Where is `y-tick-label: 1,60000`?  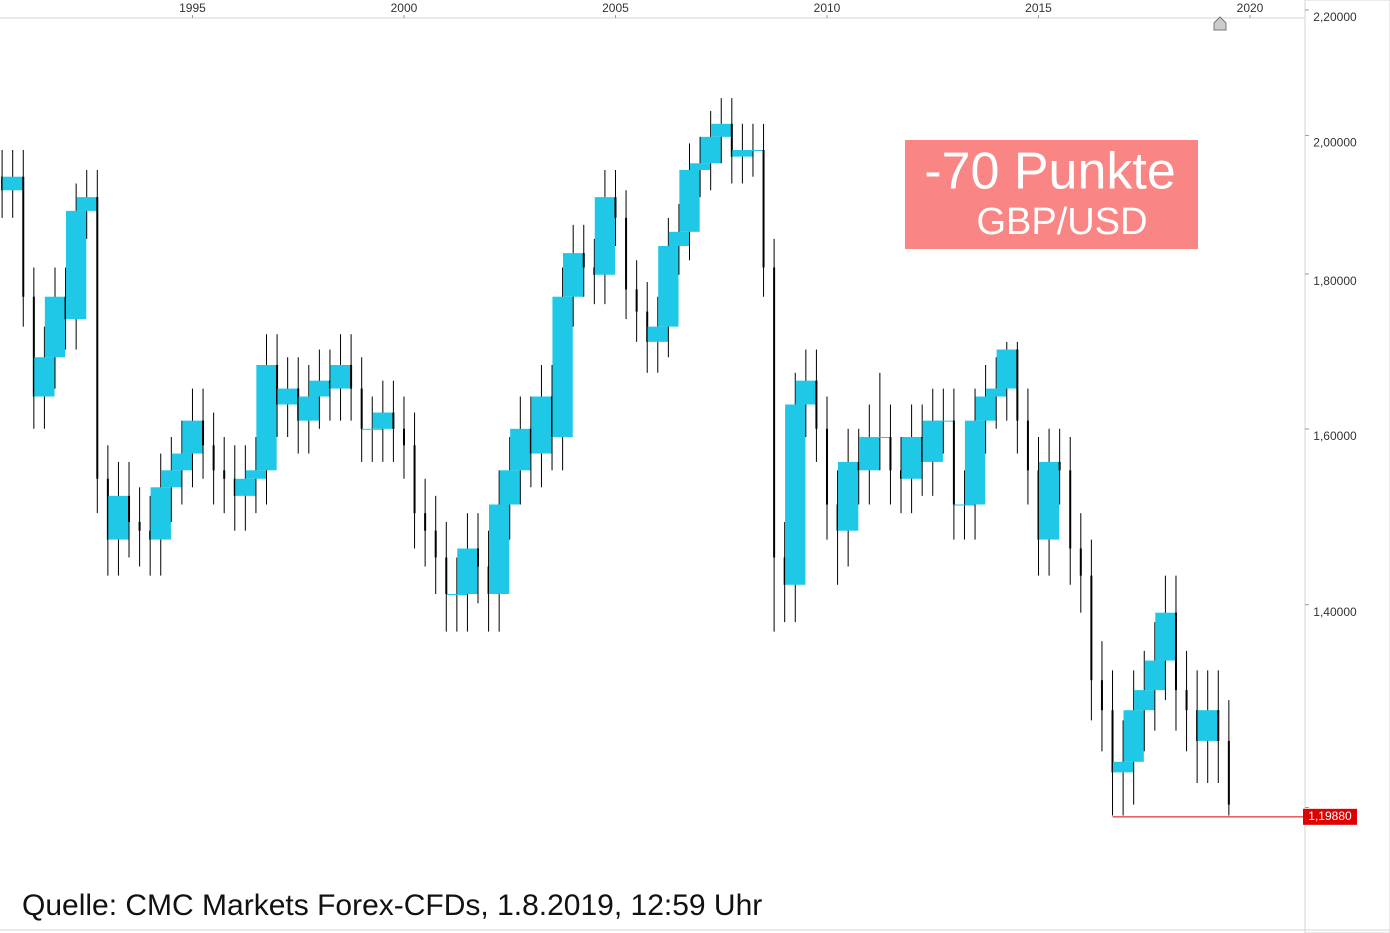 y-tick-label: 1,60000 is located at coordinates (1335, 436).